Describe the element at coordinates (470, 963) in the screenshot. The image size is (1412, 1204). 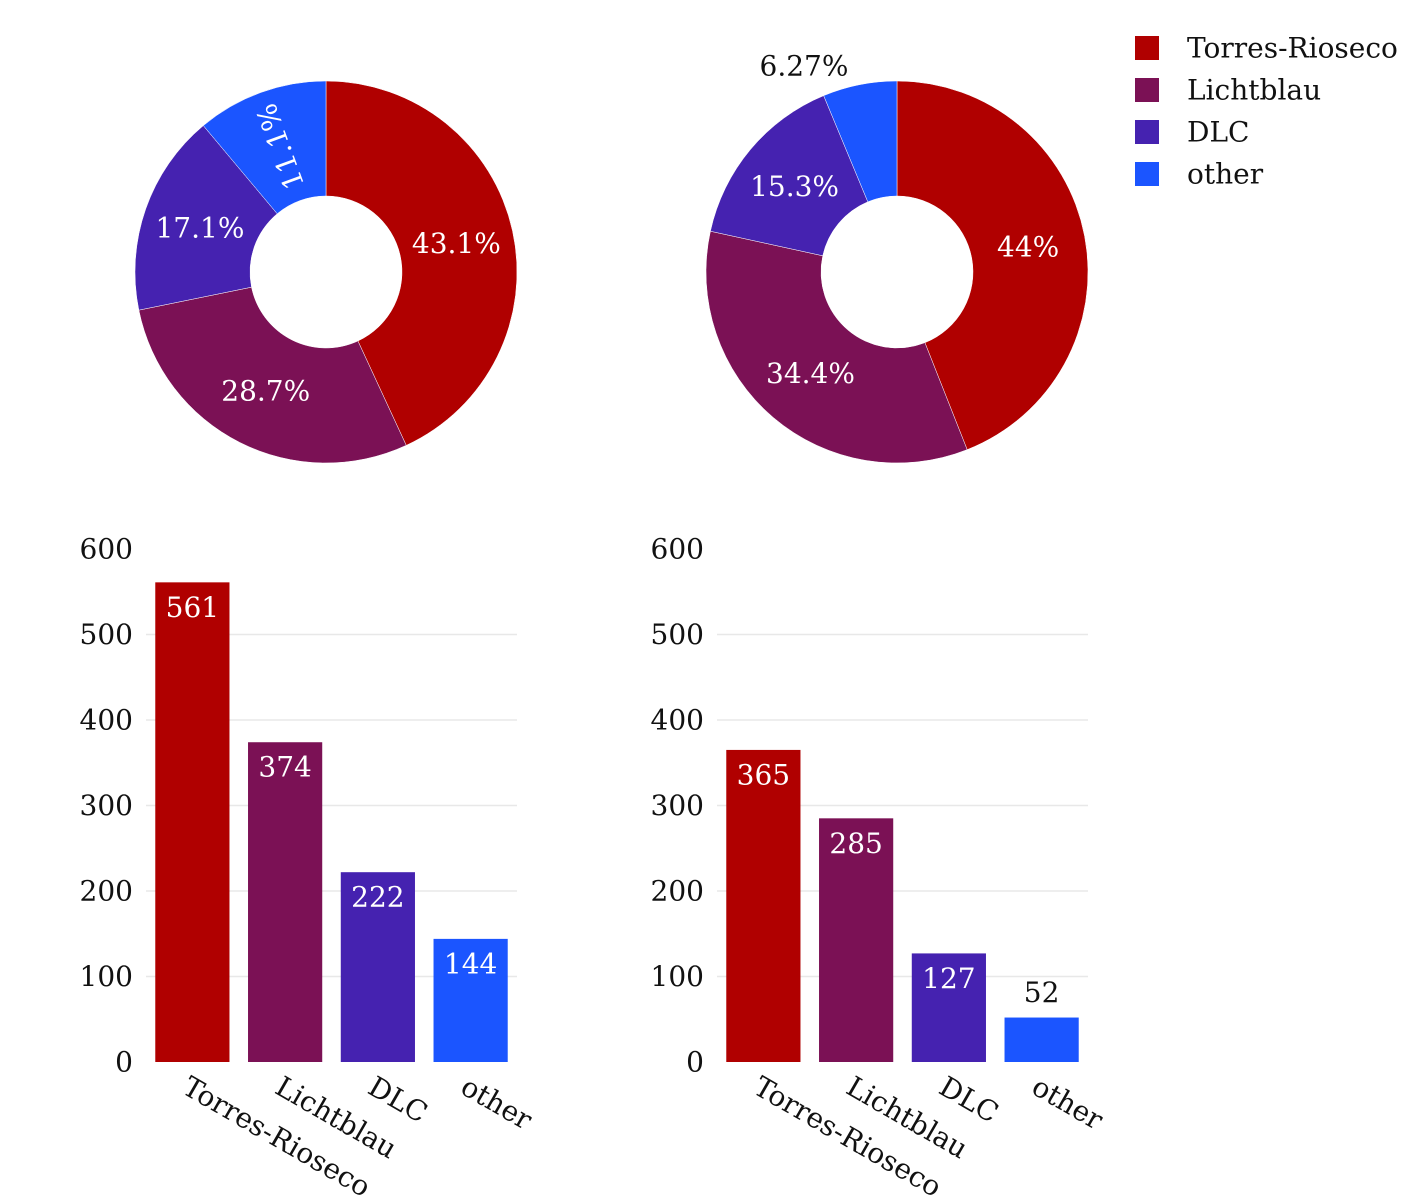
I see `bar-value-label: 144` at that location.